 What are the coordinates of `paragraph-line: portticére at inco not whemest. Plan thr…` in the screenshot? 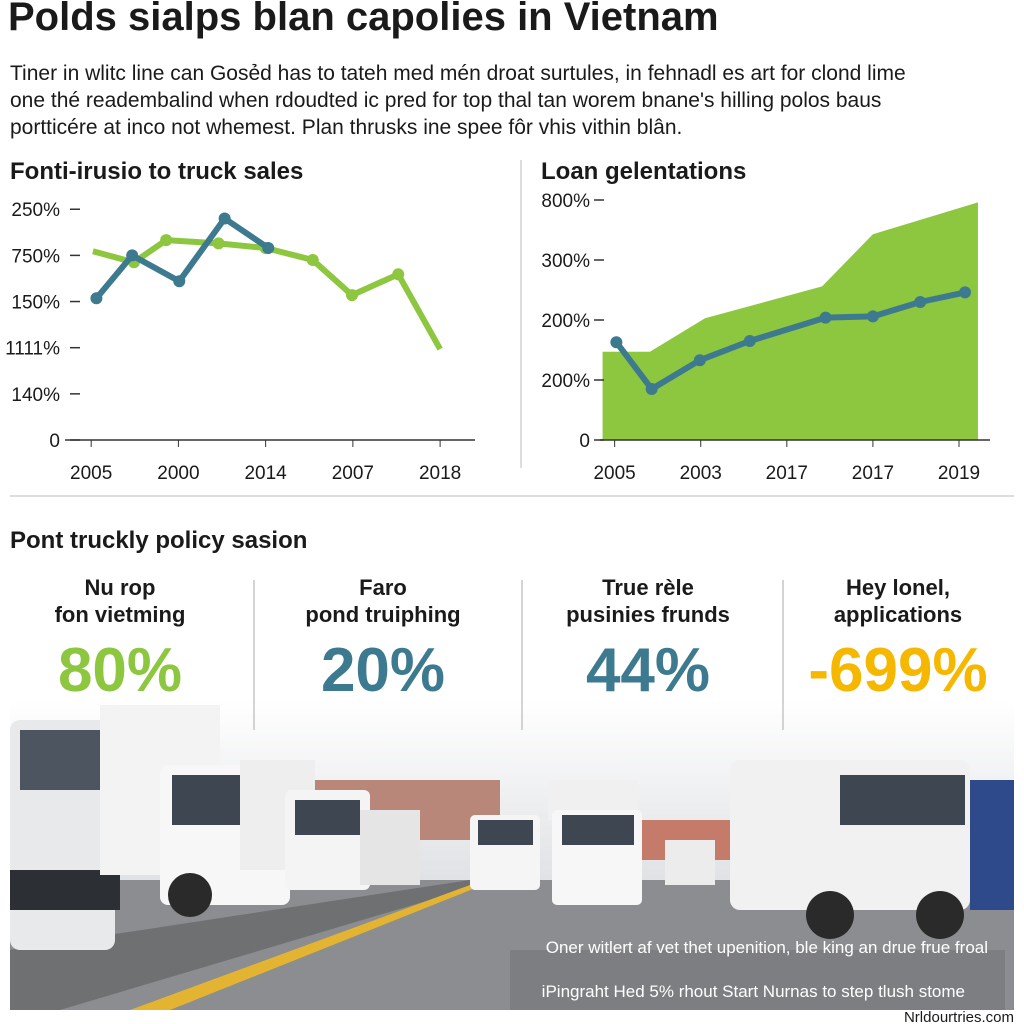 It's located at (346, 127).